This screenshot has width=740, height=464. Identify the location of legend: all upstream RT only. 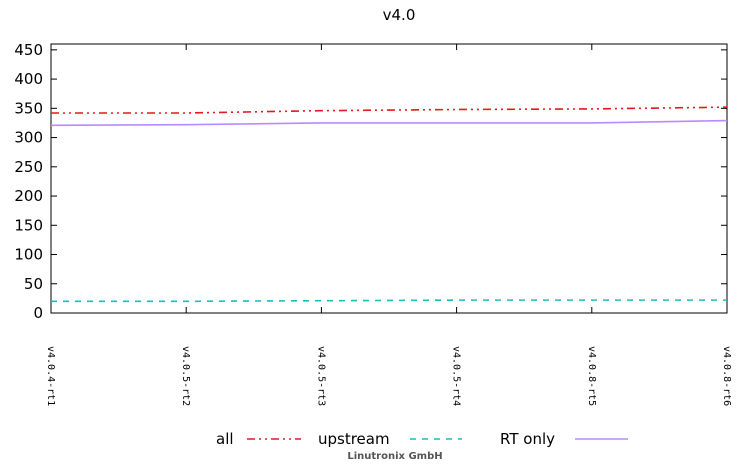
(422, 439).